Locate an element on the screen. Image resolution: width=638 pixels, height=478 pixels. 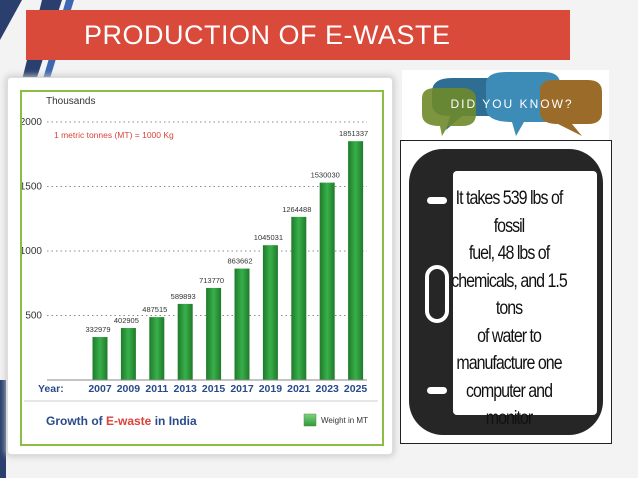
x-tick-label: 2009 is located at coordinates (129, 389).